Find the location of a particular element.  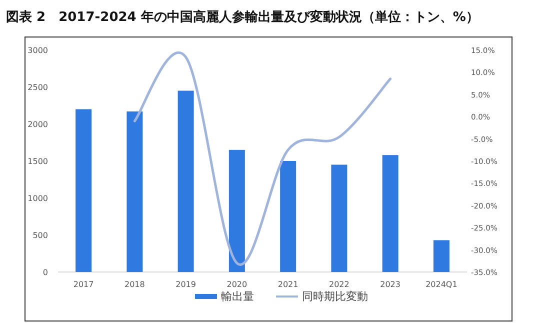

y-tick-label: 3000 is located at coordinates (38, 50).